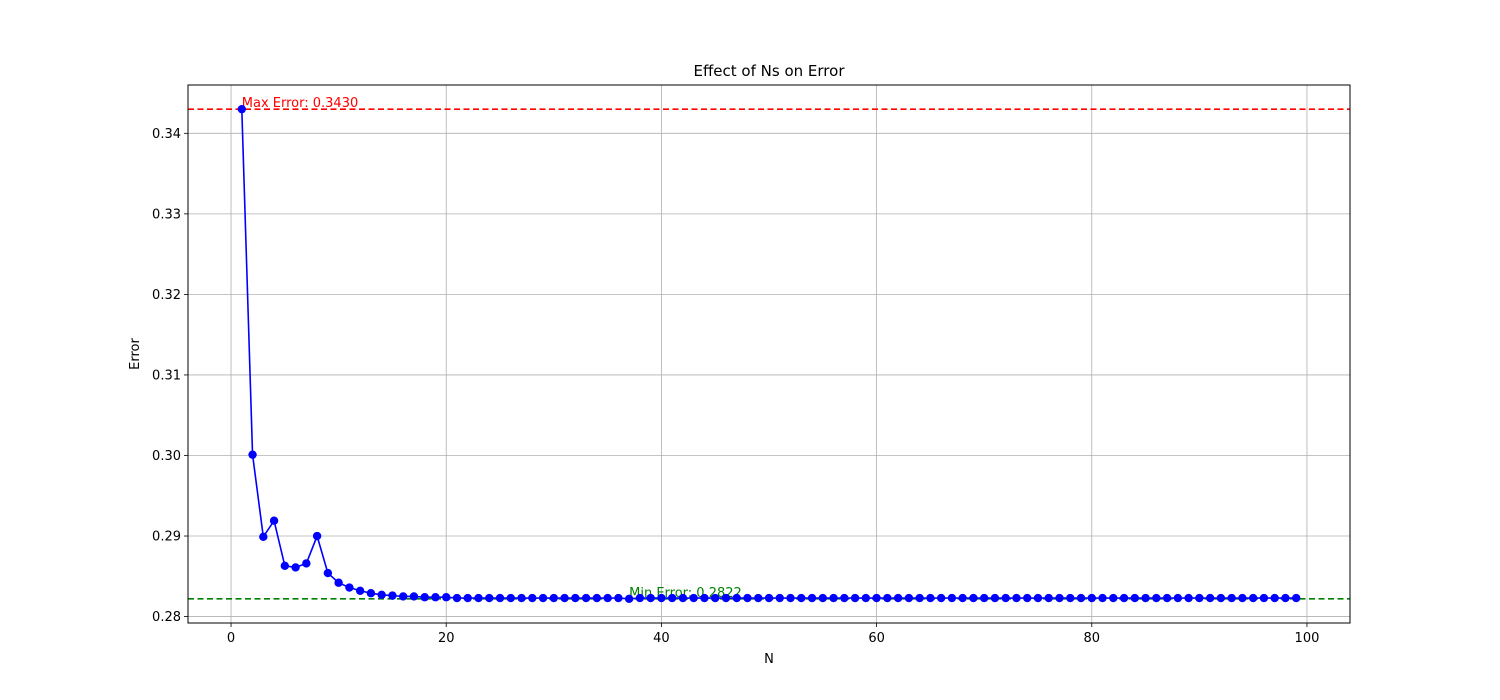 The width and height of the screenshot is (1500, 700). I want to click on x-axis-label: N, so click(769, 659).